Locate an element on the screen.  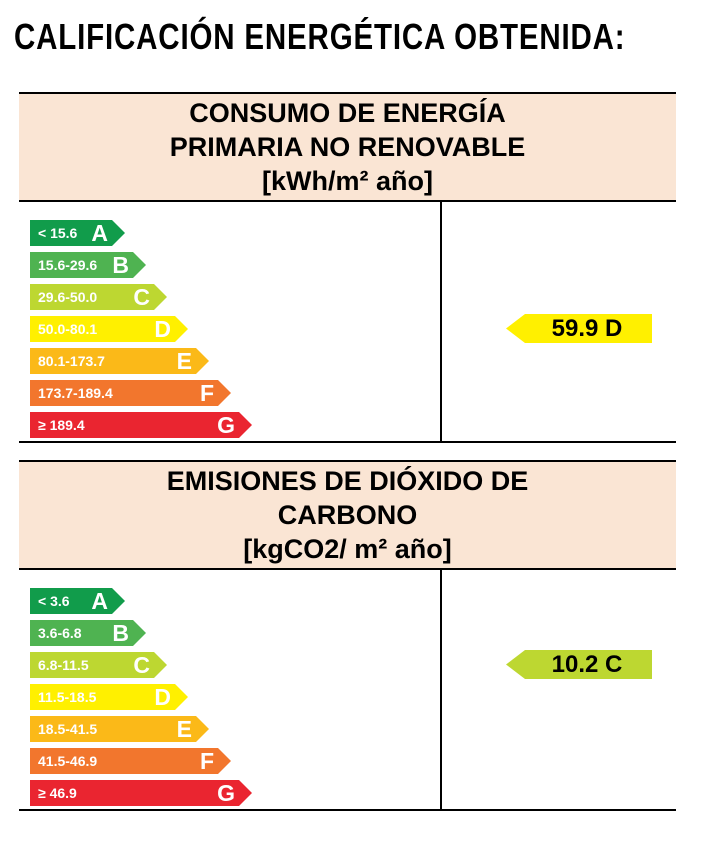
range-label: 11.5-18.5 is located at coordinates (67, 697).